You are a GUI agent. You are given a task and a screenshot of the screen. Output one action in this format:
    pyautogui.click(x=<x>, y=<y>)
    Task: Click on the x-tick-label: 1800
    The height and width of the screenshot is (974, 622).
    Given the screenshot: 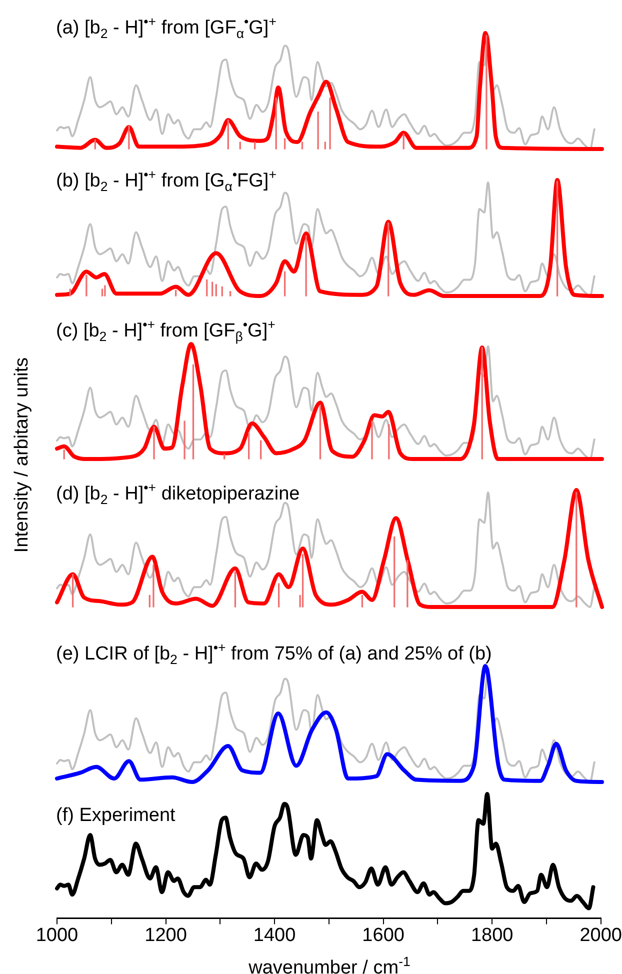 What is the action you would take?
    pyautogui.click(x=492, y=935)
    